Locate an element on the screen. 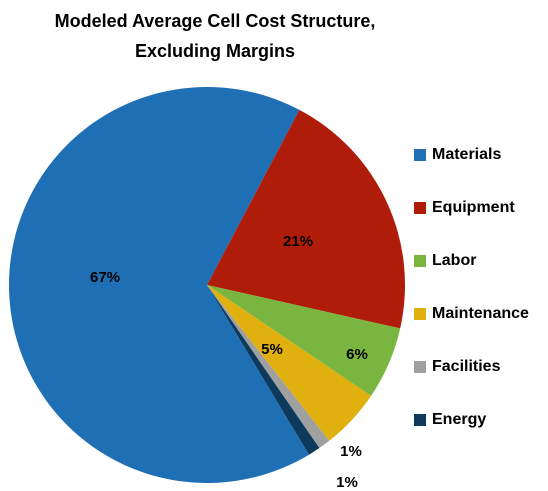 This screenshot has width=548, height=491. data-label: 5% is located at coordinates (272, 349).